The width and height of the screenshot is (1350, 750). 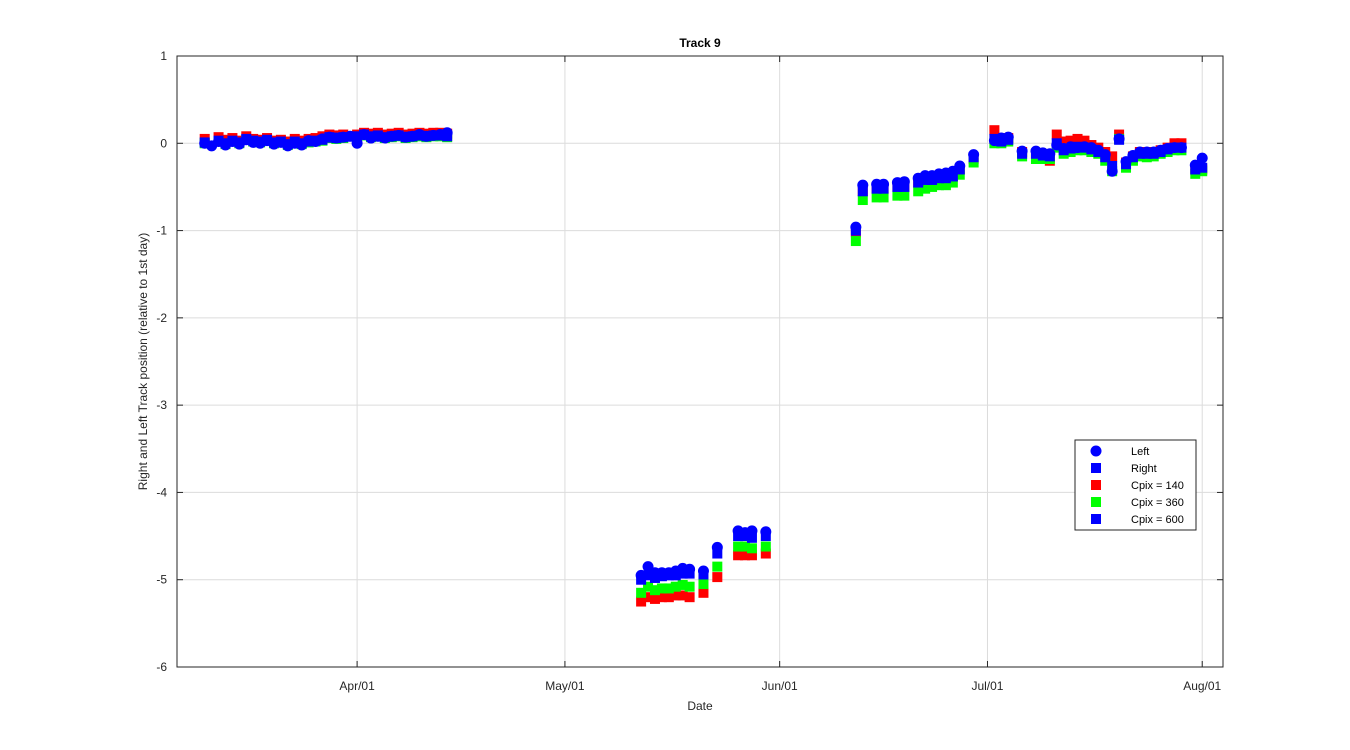 I want to click on chart-title: Track 9, so click(x=700, y=43).